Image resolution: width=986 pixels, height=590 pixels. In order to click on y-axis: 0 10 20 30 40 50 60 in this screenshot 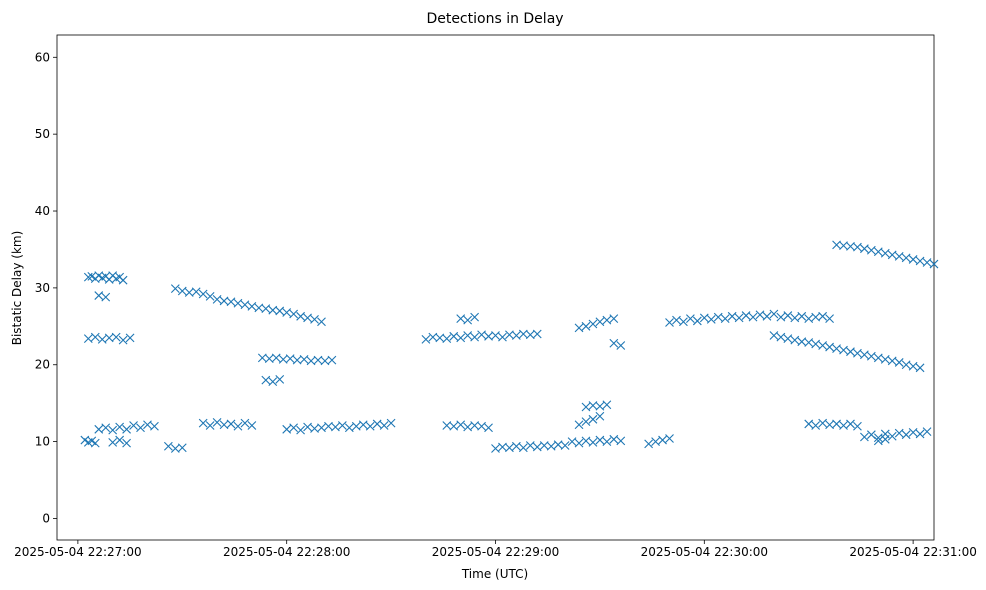, I will do `click(46, 287)`.